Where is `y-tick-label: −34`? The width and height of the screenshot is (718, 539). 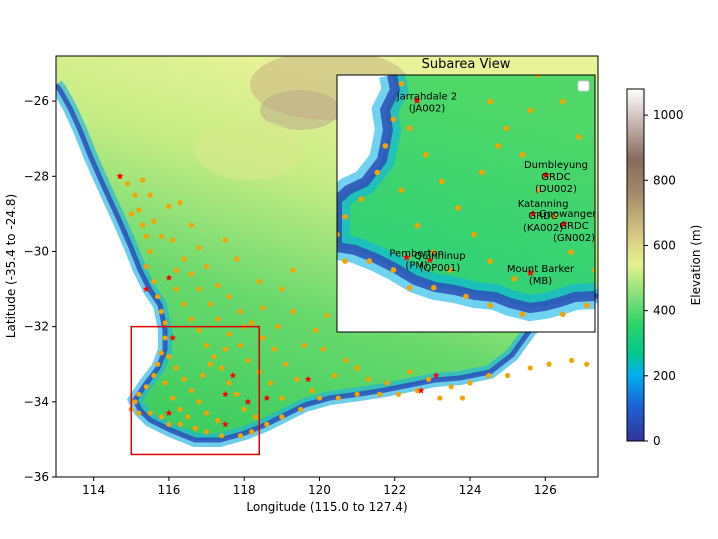 y-tick-label: −34 is located at coordinates (36, 402).